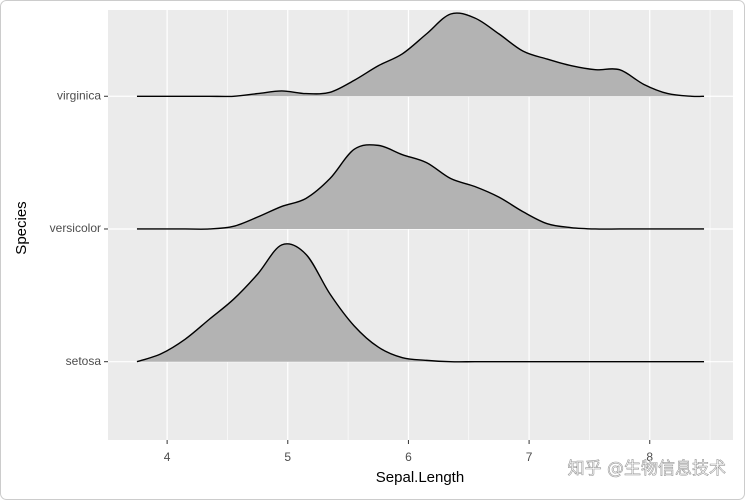  Describe the element at coordinates (167, 457) in the screenshot. I see `x-tick-label: 4` at that location.